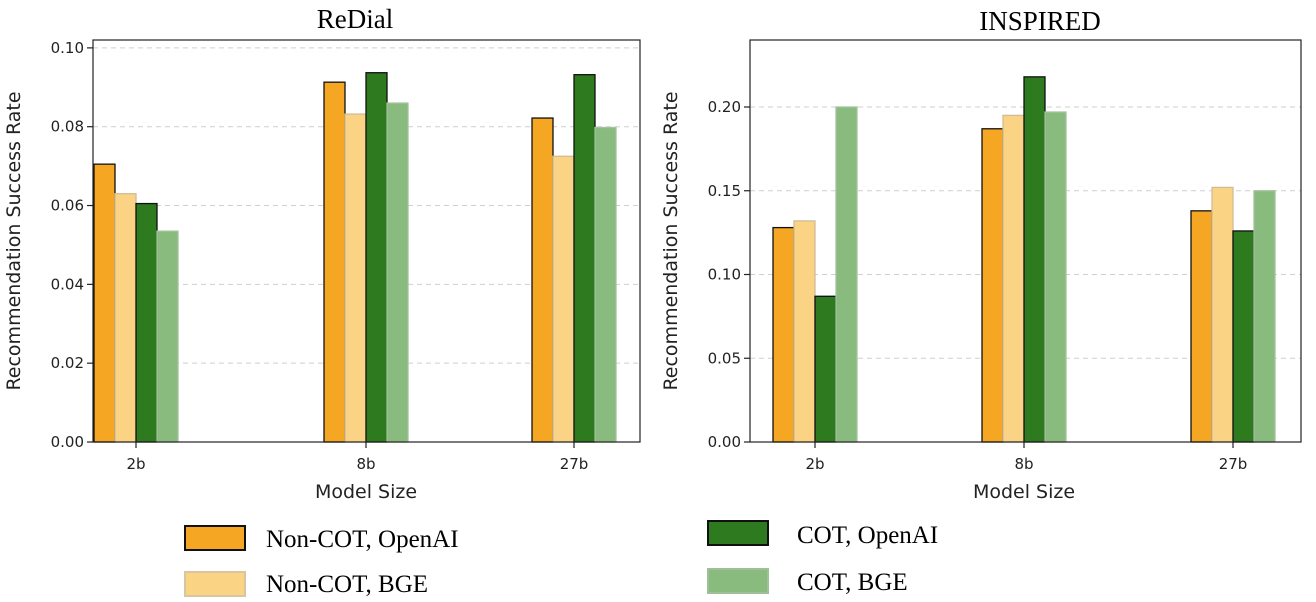 This screenshot has width=1316, height=602. What do you see at coordinates (355, 19) in the screenshot?
I see `chart-title: ReDial` at bounding box center [355, 19].